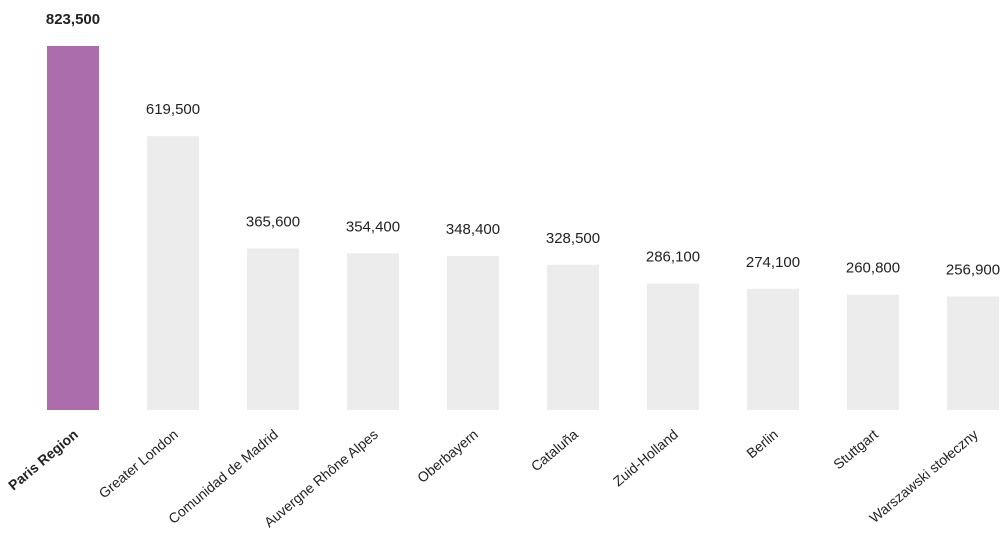 This screenshot has height=547, width=1005. What do you see at coordinates (645, 457) in the screenshot?
I see `category-label-6: Zuid-Holland` at bounding box center [645, 457].